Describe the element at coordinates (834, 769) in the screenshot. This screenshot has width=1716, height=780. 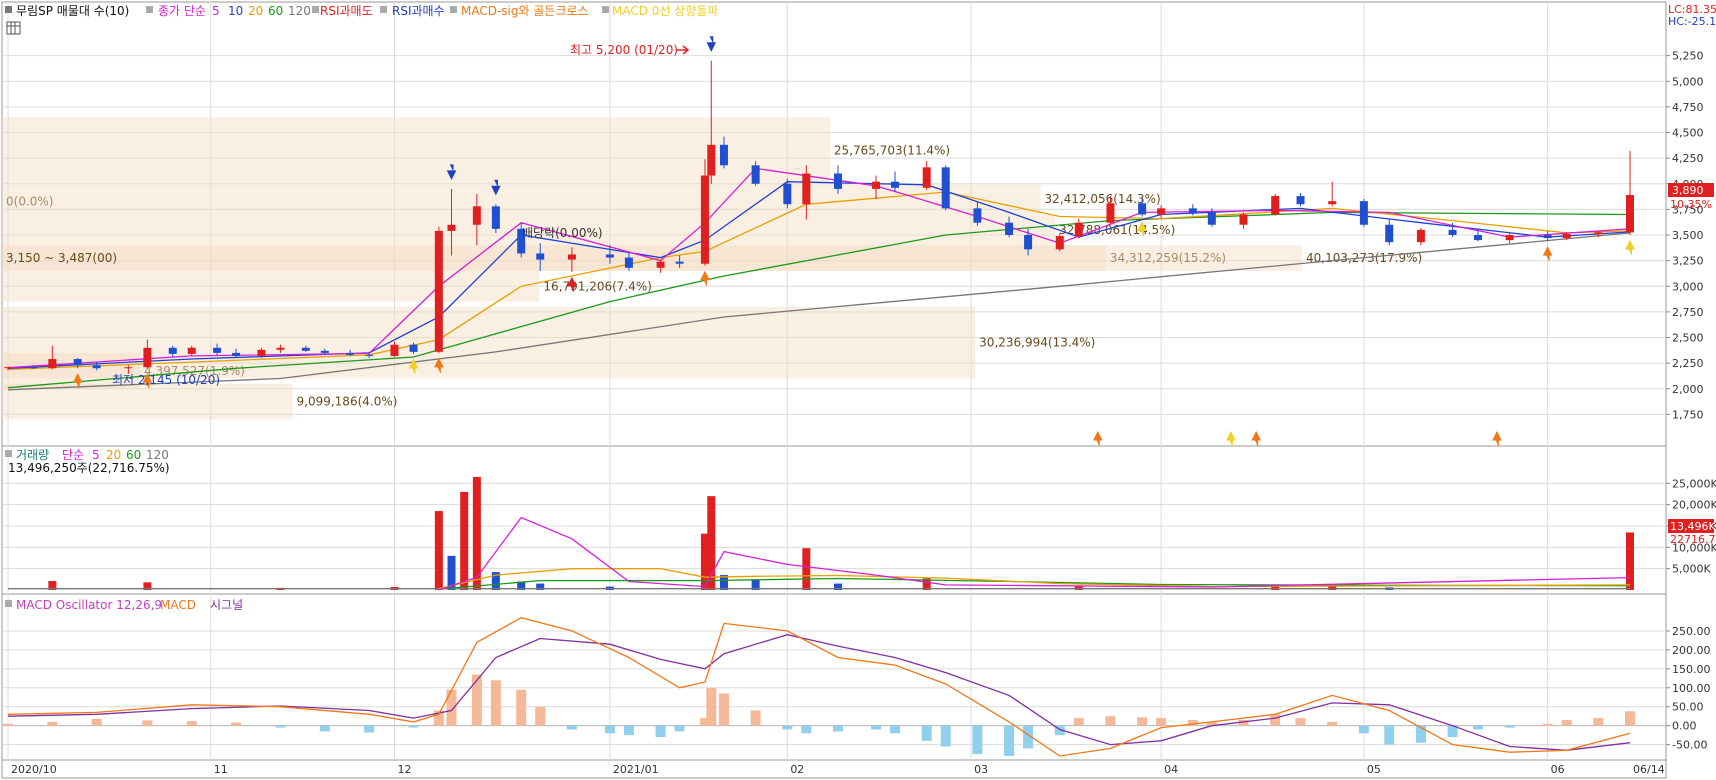
I see `x-axis-frame` at that location.